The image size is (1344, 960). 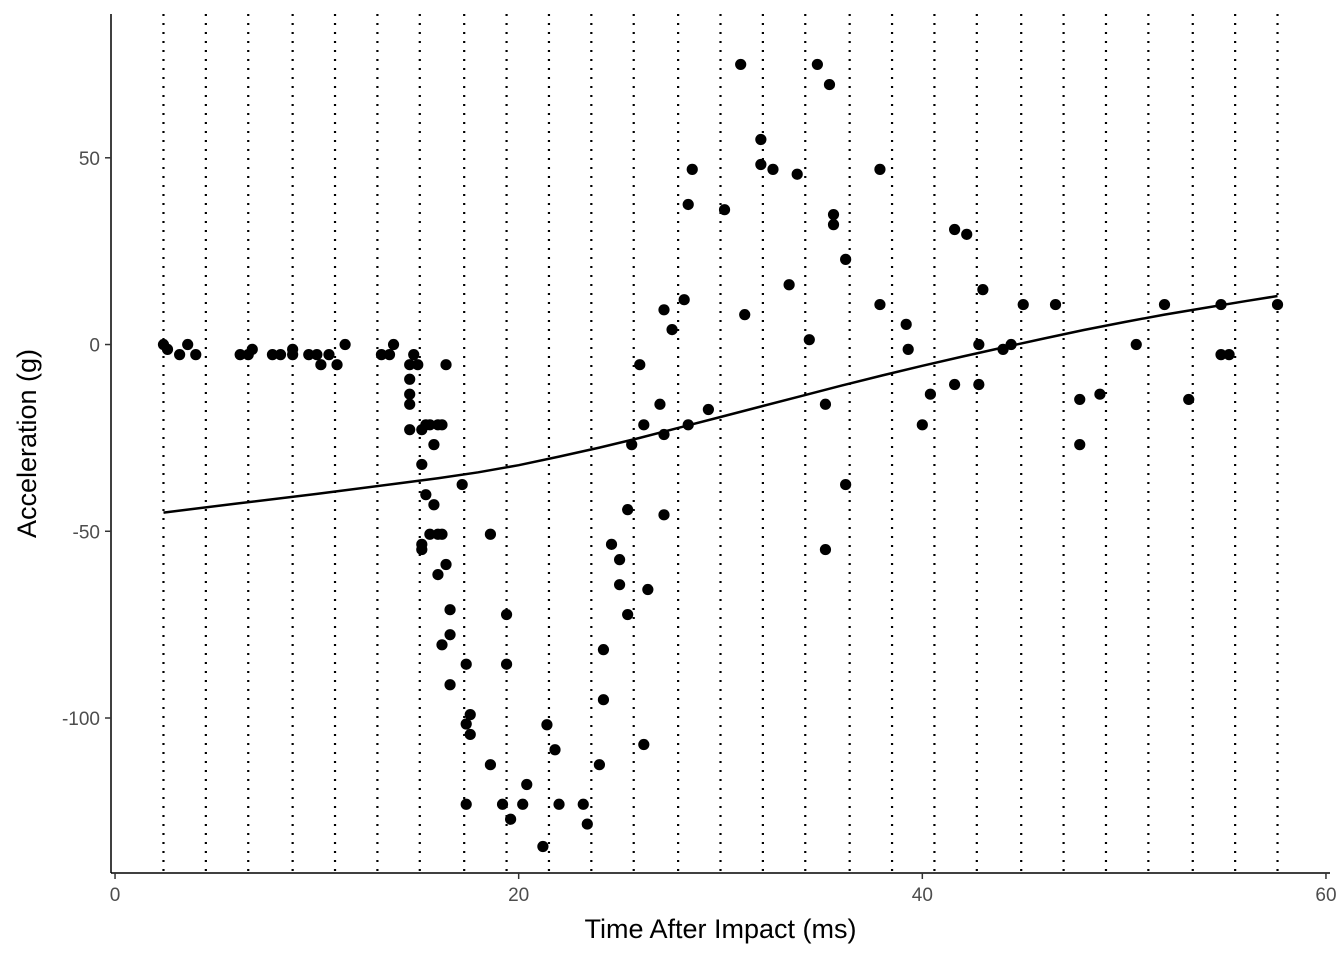 I want to click on y-tick-label: 0, so click(x=94, y=346).